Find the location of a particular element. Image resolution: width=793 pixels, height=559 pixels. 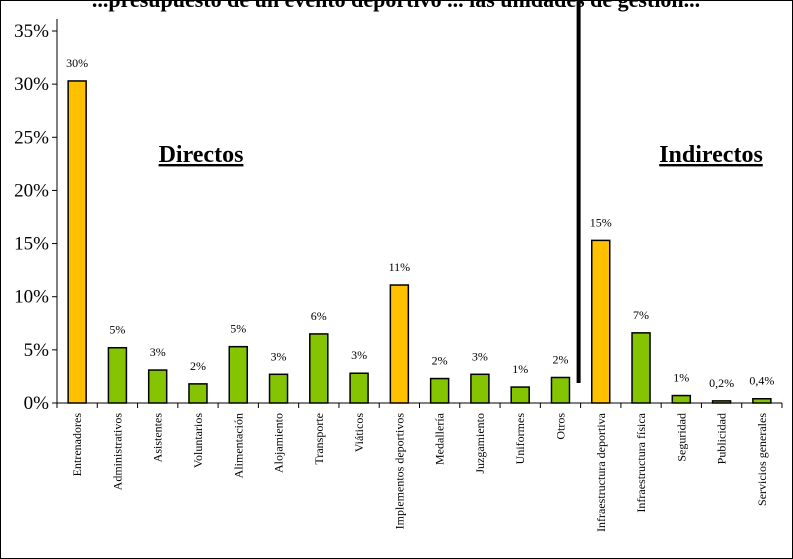

category-label: Publicidad is located at coordinates (722, 438).